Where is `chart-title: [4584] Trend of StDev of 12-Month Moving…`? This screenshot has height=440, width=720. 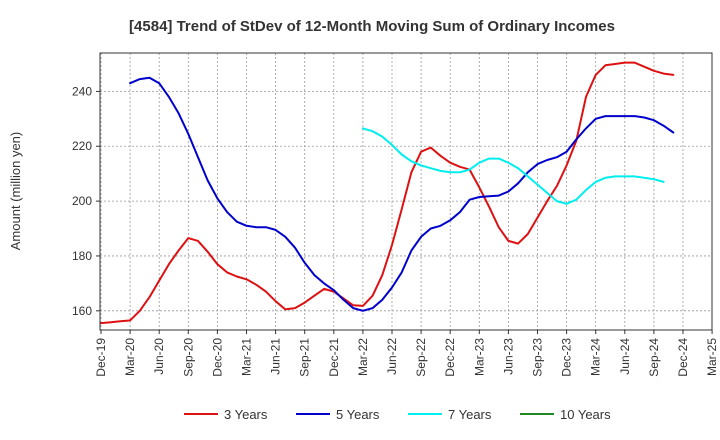 chart-title: [4584] Trend of StDev of 12-Month Moving… is located at coordinates (372, 26).